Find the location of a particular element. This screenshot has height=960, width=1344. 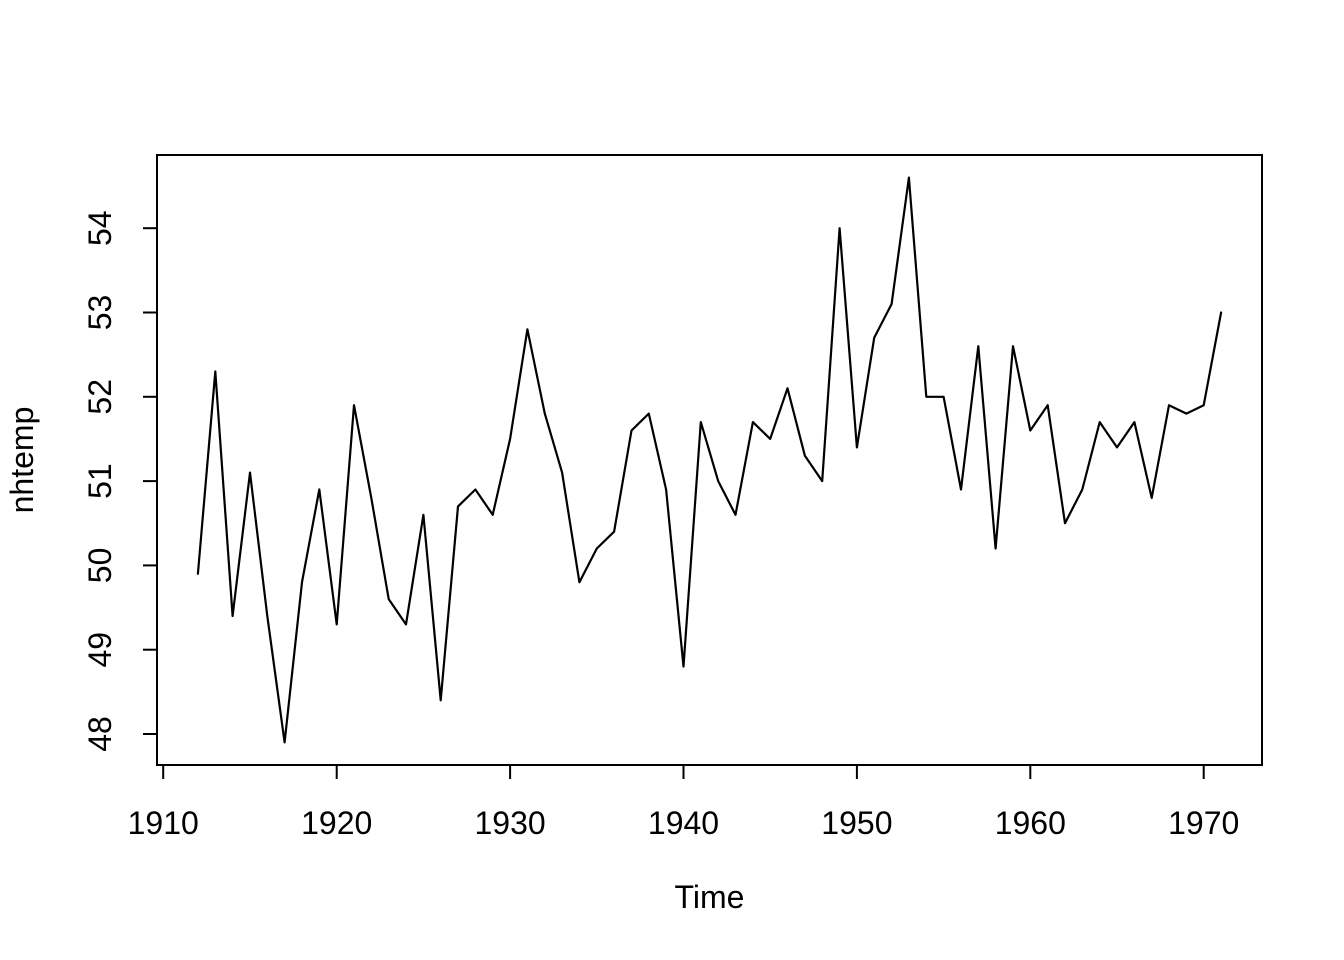

x-axis-tick-label: 1950 is located at coordinates (856, 823).